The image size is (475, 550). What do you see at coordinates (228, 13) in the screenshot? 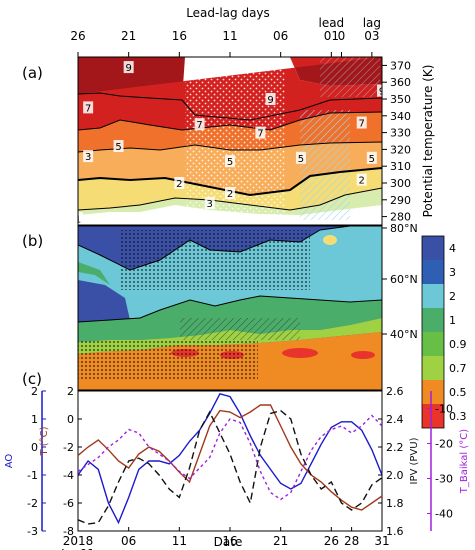
I see `top-axis-title: Lead-lag days` at bounding box center [228, 13].